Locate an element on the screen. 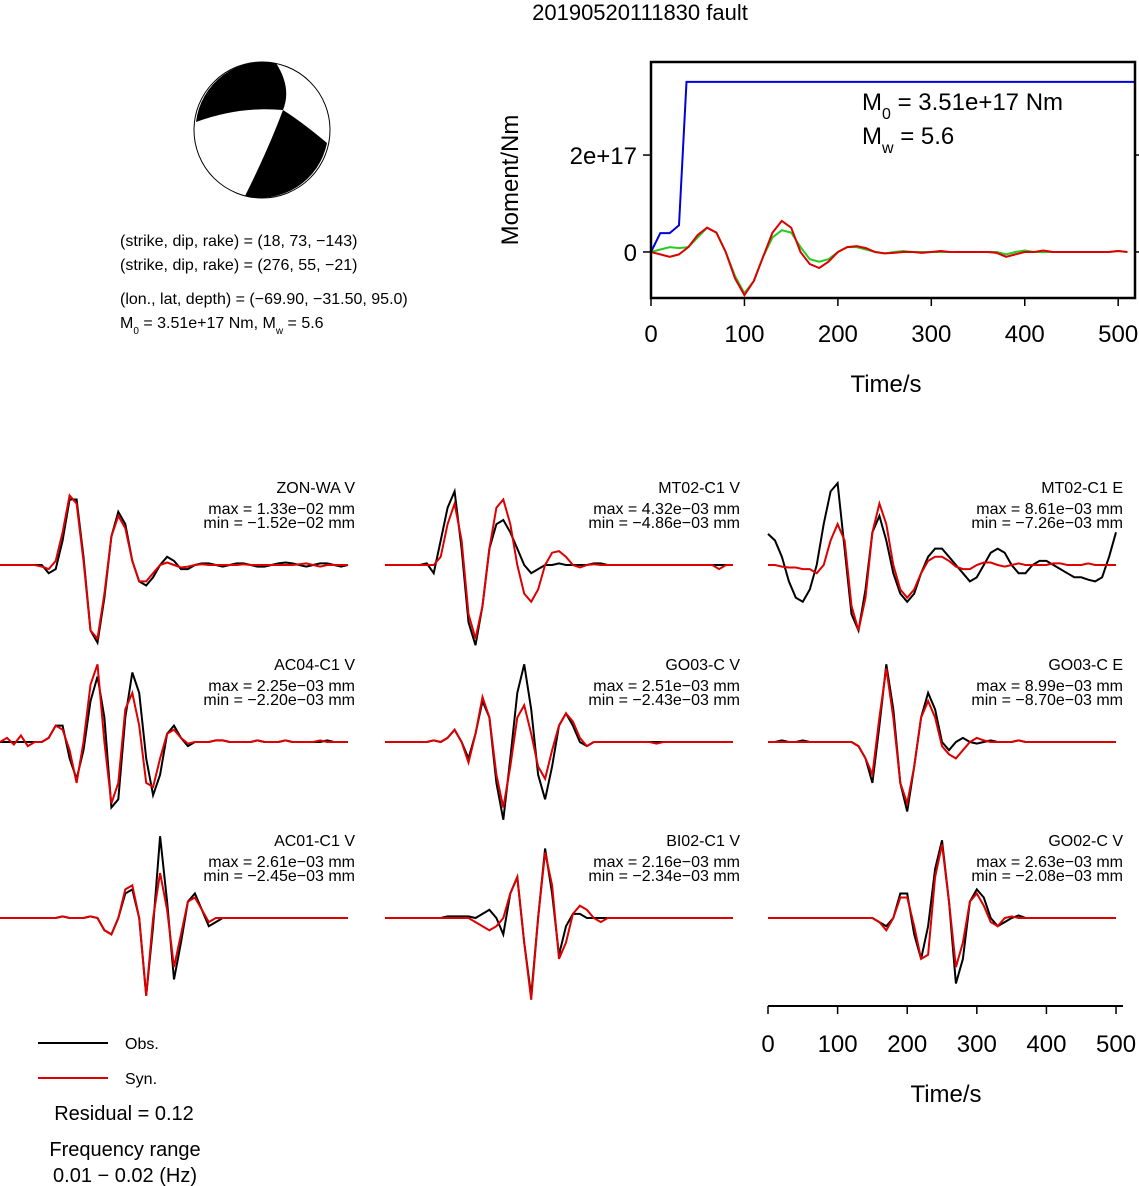 This screenshot has height=1186, width=1139. station-label: BI02-C1 V is located at coordinates (703, 841).